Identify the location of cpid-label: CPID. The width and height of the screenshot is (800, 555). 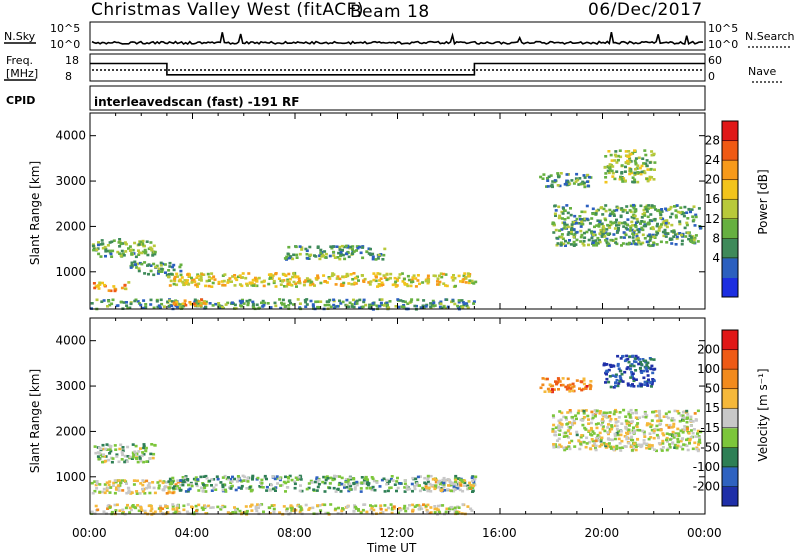
(21, 100).